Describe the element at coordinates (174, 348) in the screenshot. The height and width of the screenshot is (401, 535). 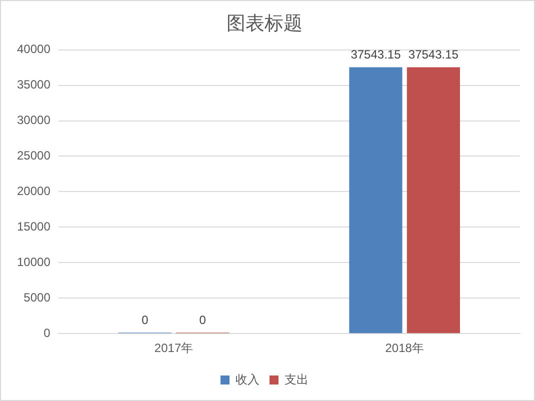
I see `x-tick-label: 2017年` at that location.